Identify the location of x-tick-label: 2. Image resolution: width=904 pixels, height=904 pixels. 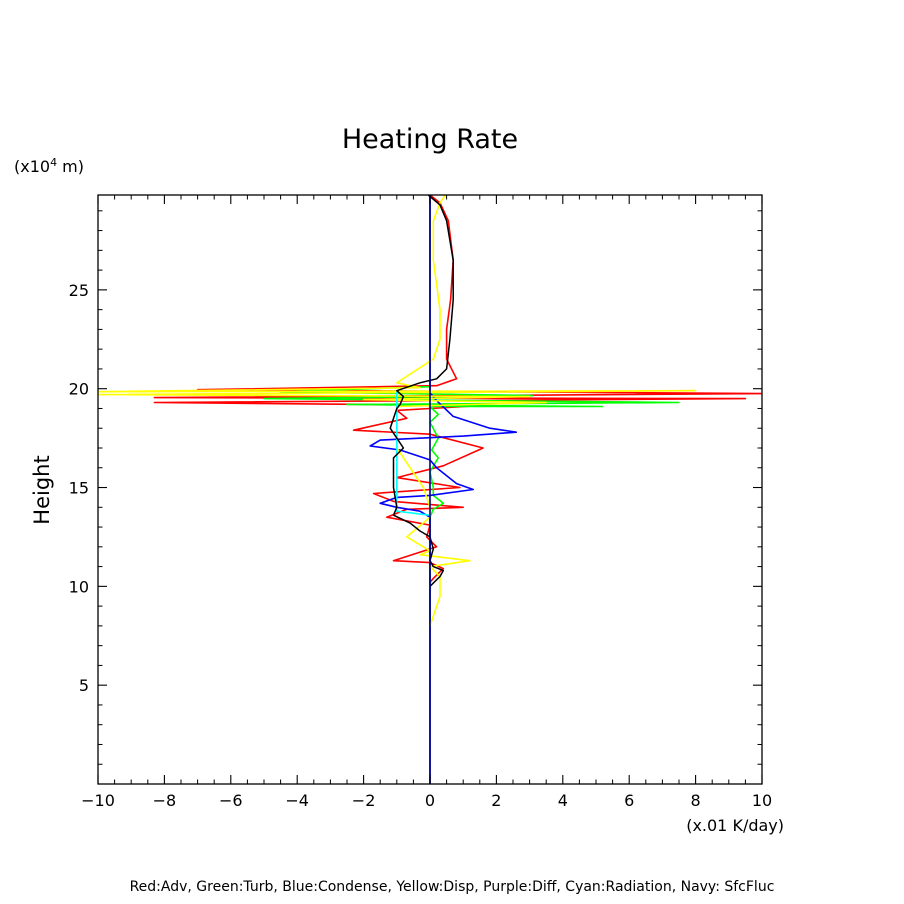
(496, 800).